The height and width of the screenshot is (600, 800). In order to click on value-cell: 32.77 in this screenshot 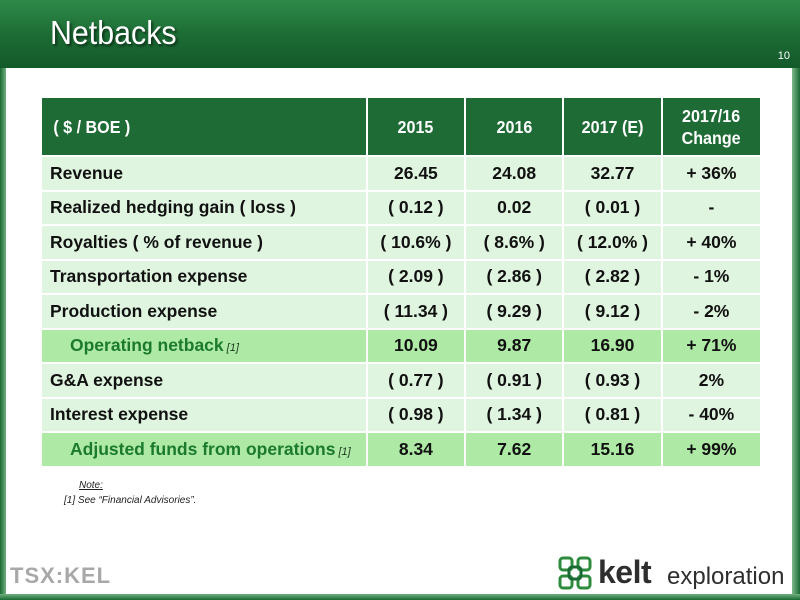, I will do `click(612, 173)`.